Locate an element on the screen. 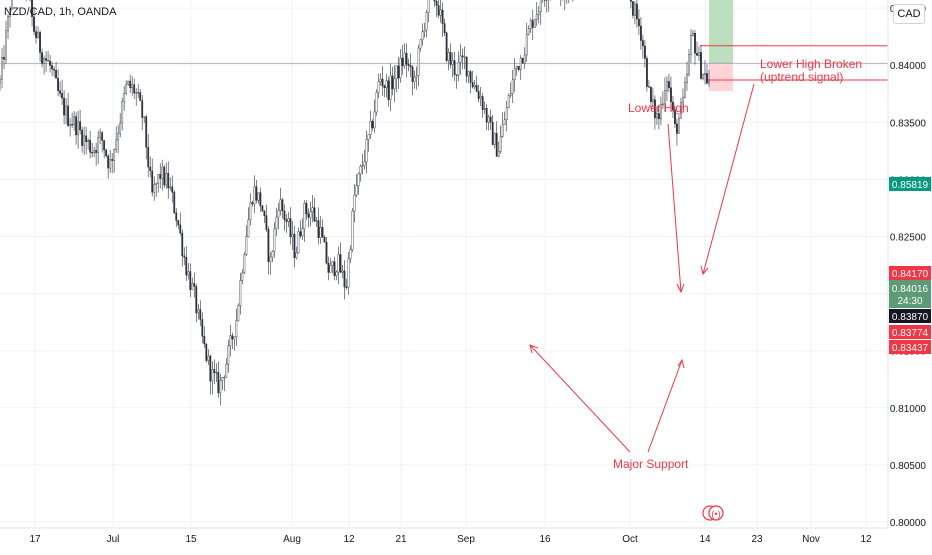 The height and width of the screenshot is (555, 932). event-markers: (•) is located at coordinates (713, 513).